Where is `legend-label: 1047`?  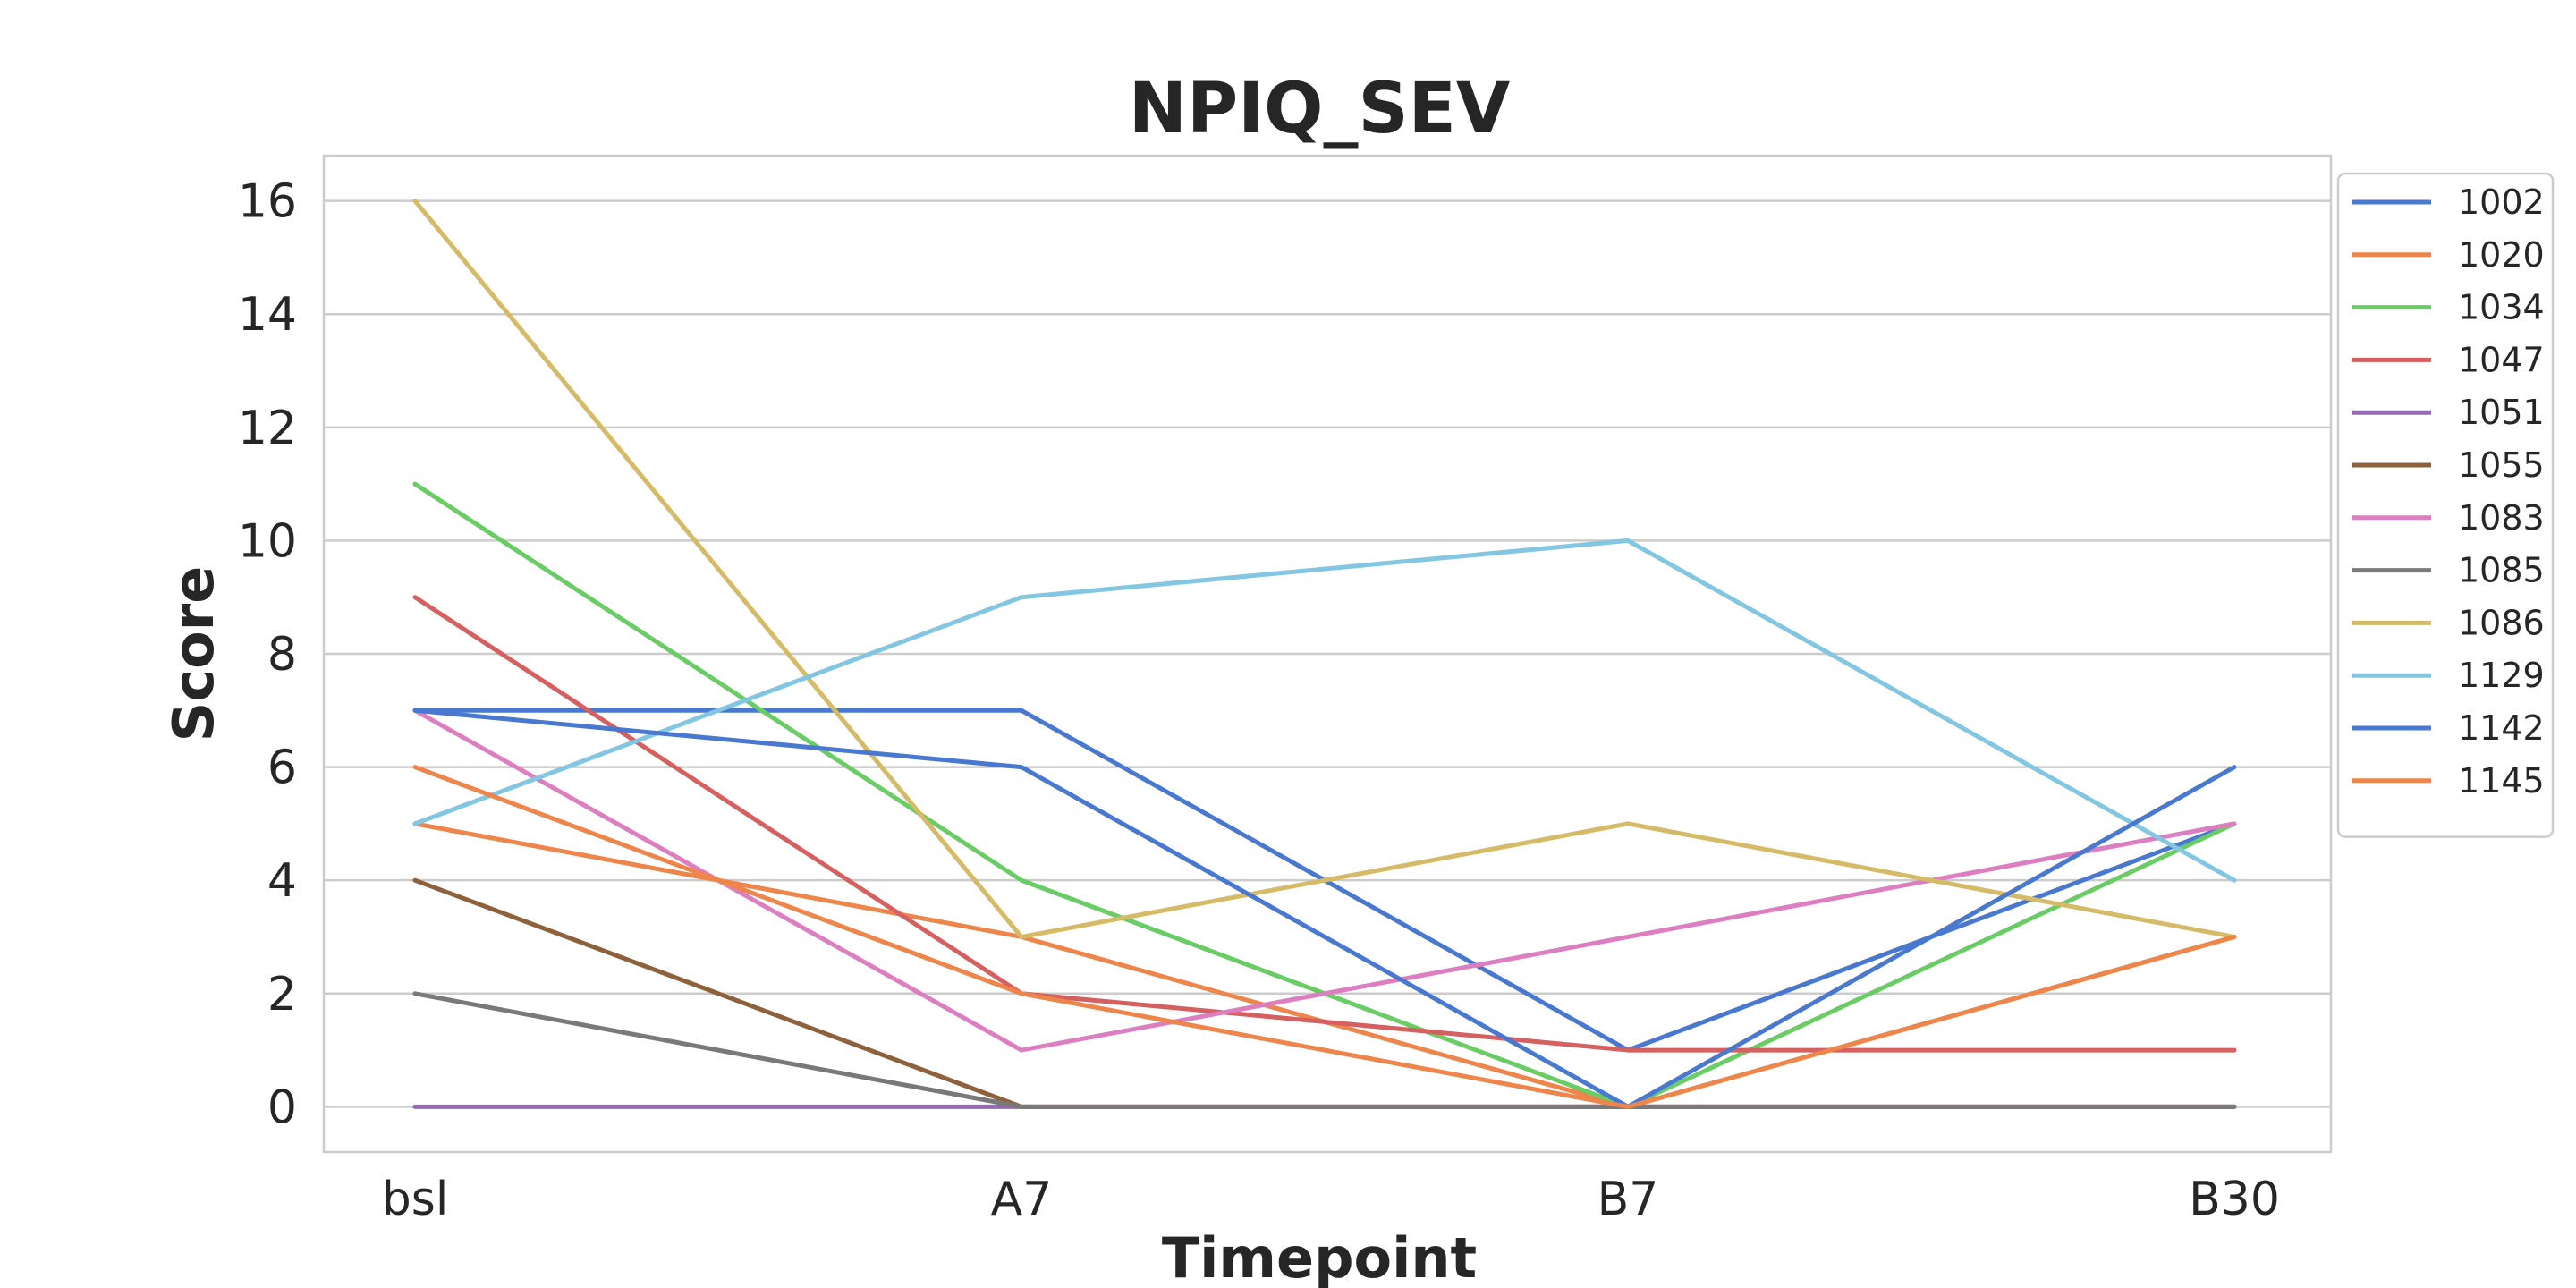
legend-label: 1047 is located at coordinates (2501, 359).